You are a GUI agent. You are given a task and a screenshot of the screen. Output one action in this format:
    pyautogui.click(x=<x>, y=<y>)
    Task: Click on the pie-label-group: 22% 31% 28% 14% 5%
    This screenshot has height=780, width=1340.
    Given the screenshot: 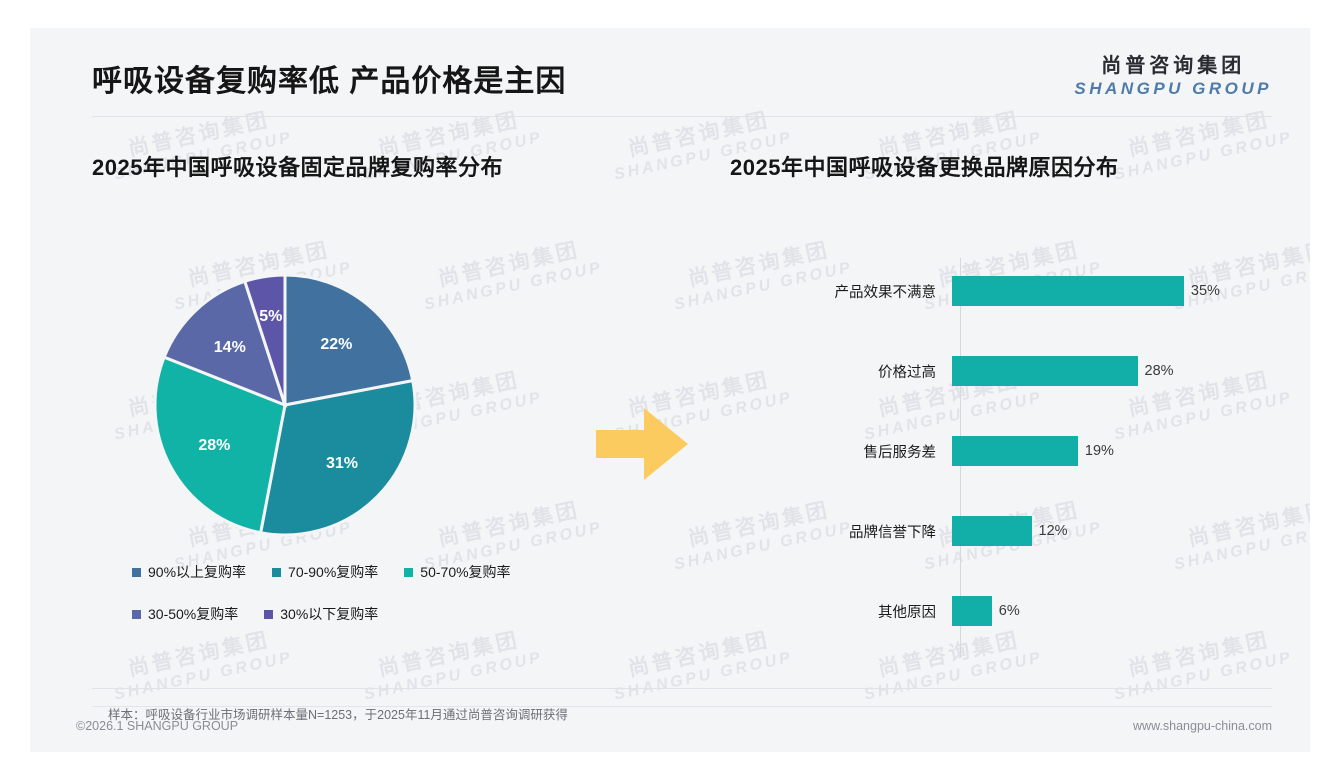 What is the action you would take?
    pyautogui.click(x=278, y=390)
    